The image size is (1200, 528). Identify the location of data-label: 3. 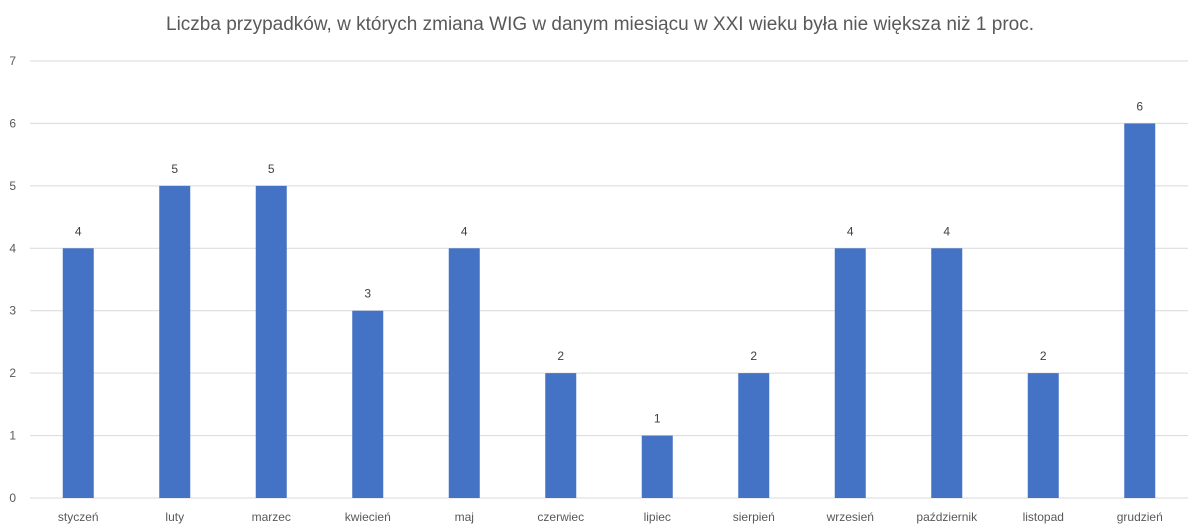
(367, 294).